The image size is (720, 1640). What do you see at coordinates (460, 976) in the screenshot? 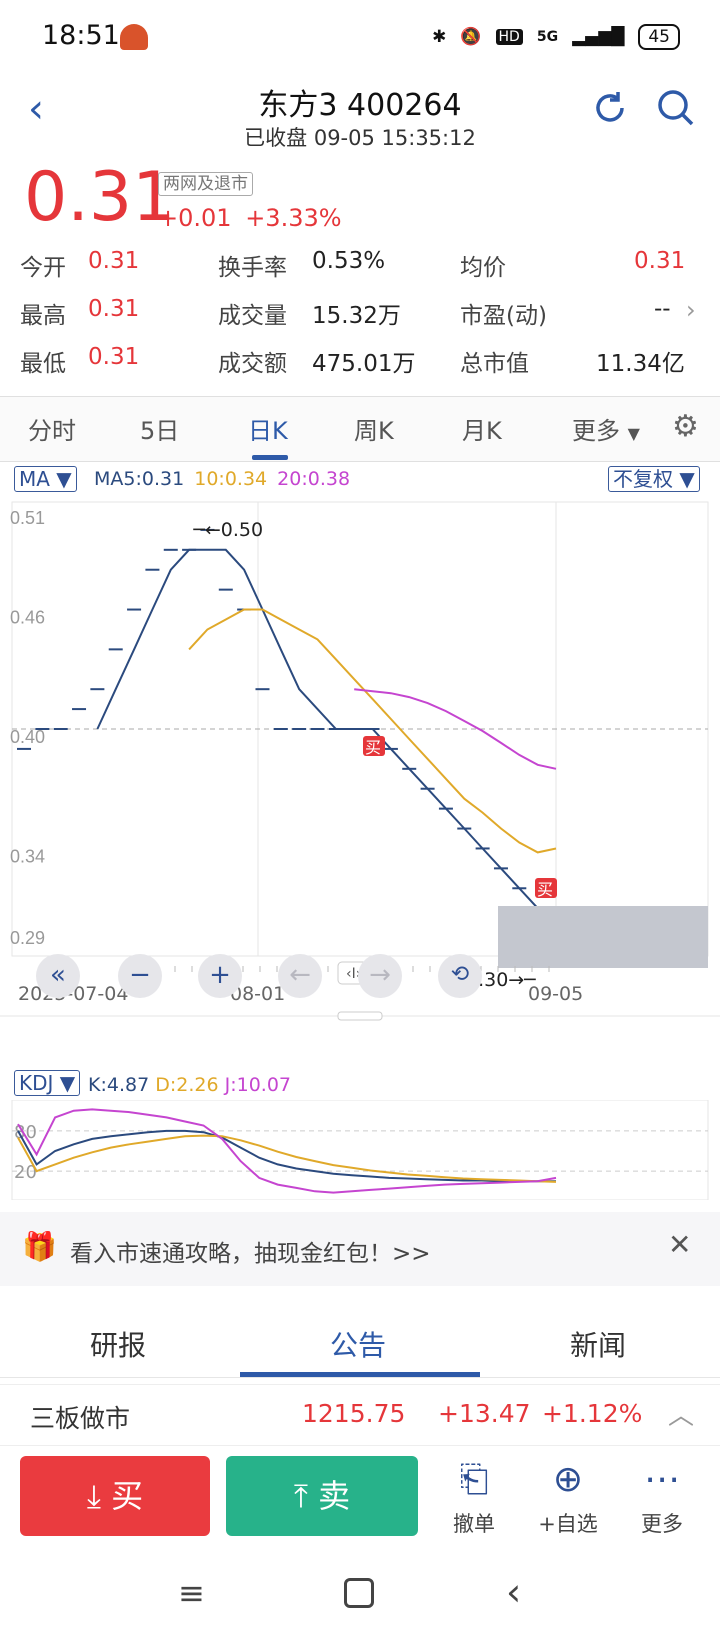
I see `reset-view-button: ⟲` at bounding box center [460, 976].